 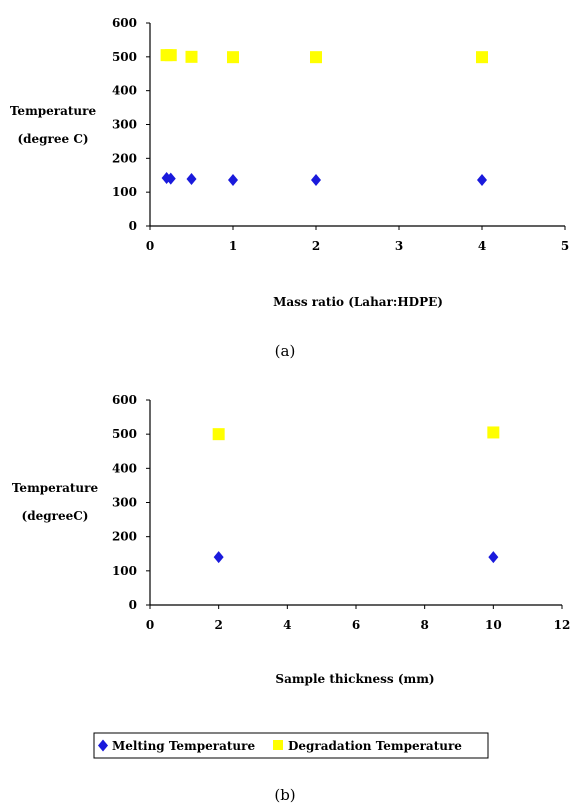 I want to click on chart-a-y-tick-label: 500, so click(x=124, y=57).